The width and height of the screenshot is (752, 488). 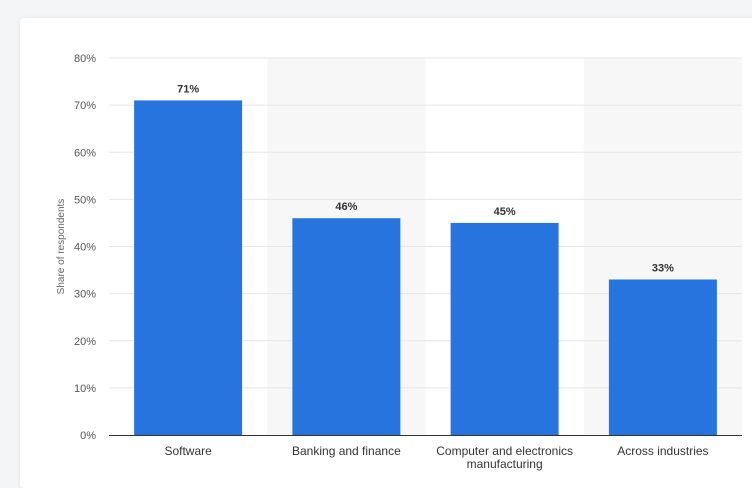 I want to click on data-label: 45%, so click(x=505, y=212).